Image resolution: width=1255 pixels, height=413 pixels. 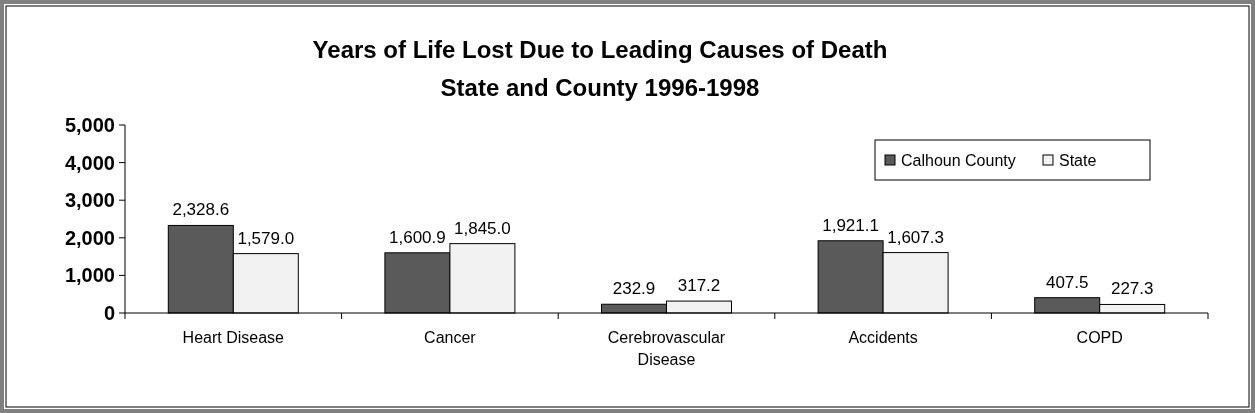 What do you see at coordinates (915, 237) in the screenshot?
I see `data-label: 1,607.3` at bounding box center [915, 237].